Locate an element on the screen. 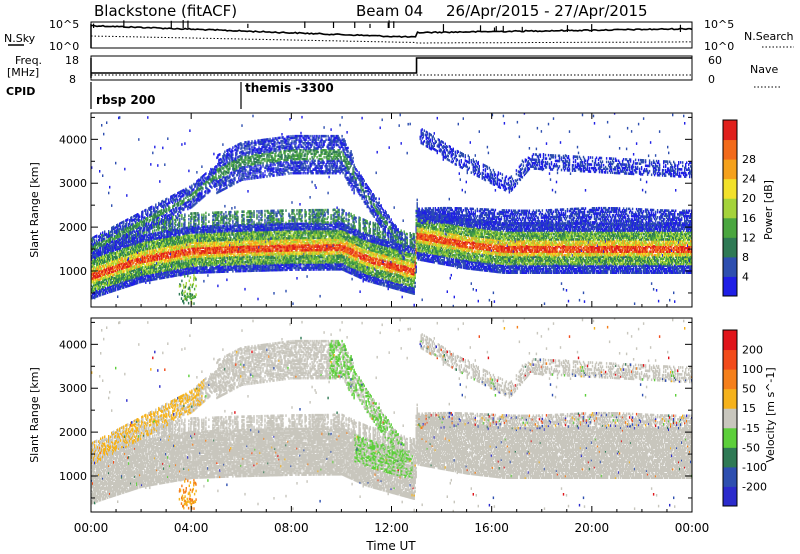  freq-frame is located at coordinates (391, 68).